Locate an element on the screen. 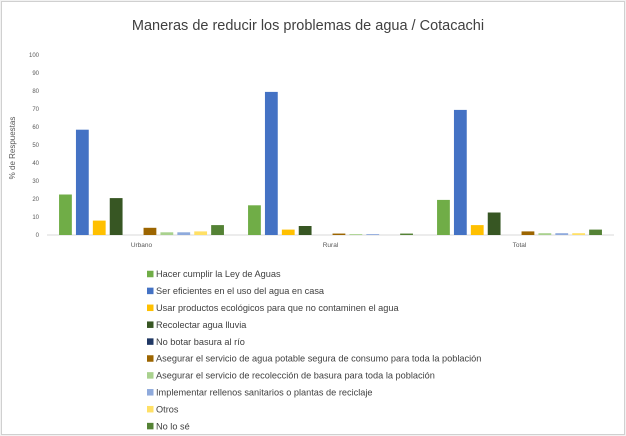 The image size is (626, 436). legend-label: No lo sé is located at coordinates (173, 426).